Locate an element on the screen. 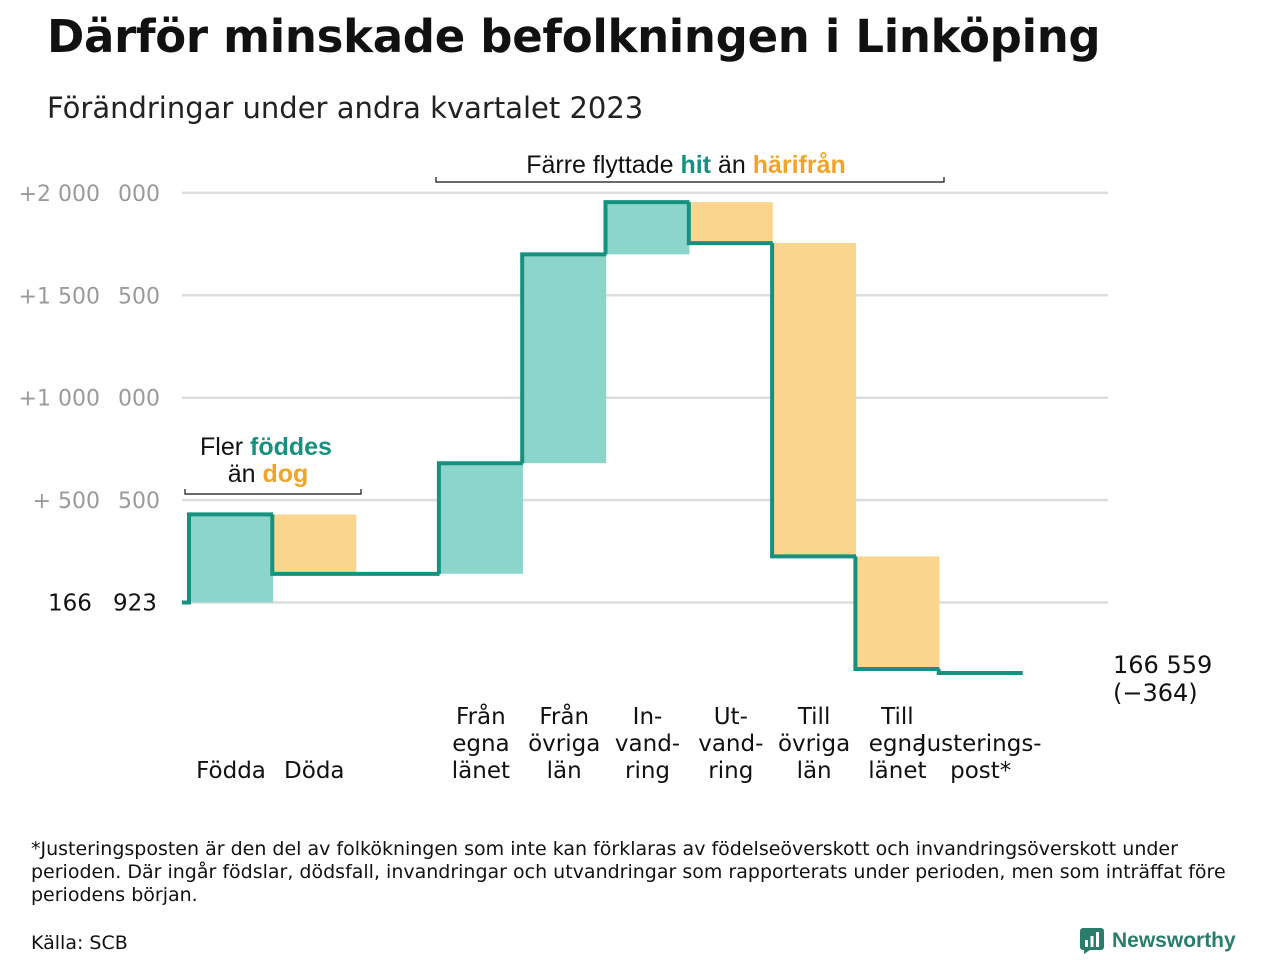  category-label: Ut- is located at coordinates (731, 717).